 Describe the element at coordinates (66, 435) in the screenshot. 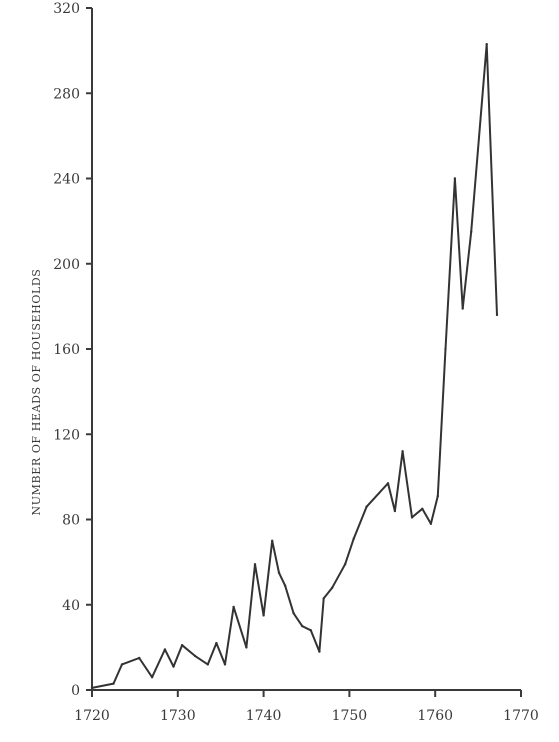

I see `y-tick-label: 120` at that location.